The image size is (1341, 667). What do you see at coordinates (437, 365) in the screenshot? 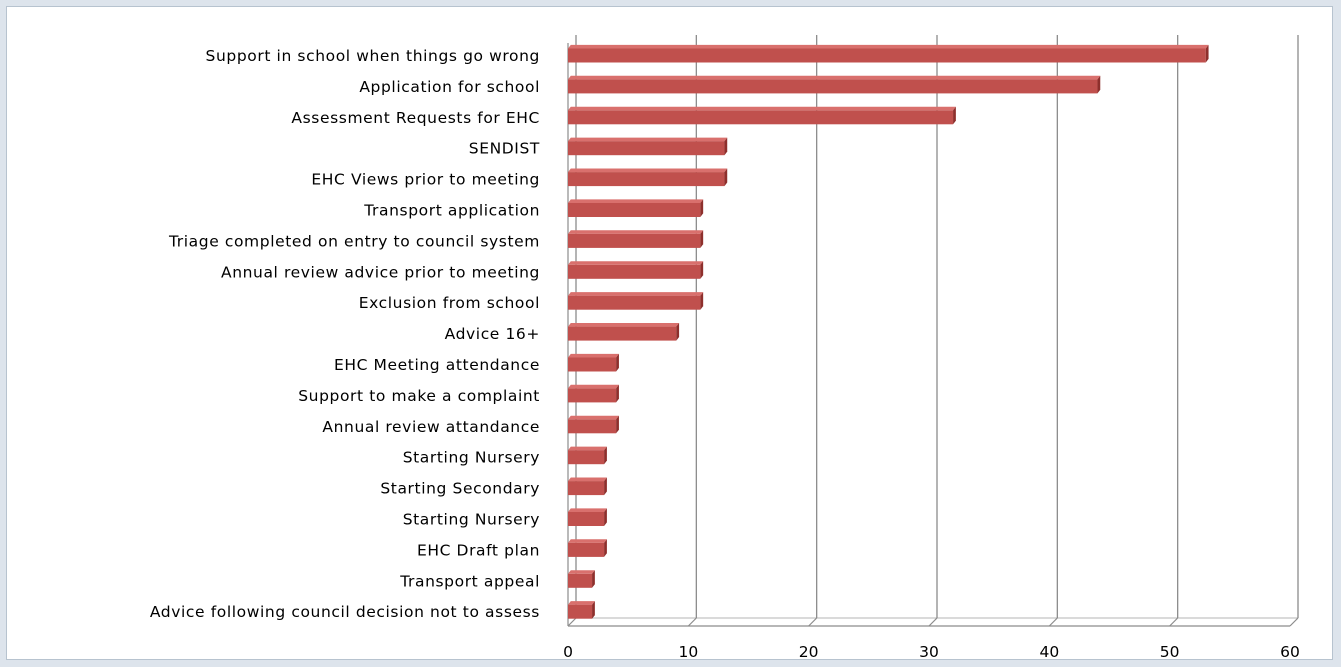
I see `category-label: EHC Meeting attendance` at bounding box center [437, 365].